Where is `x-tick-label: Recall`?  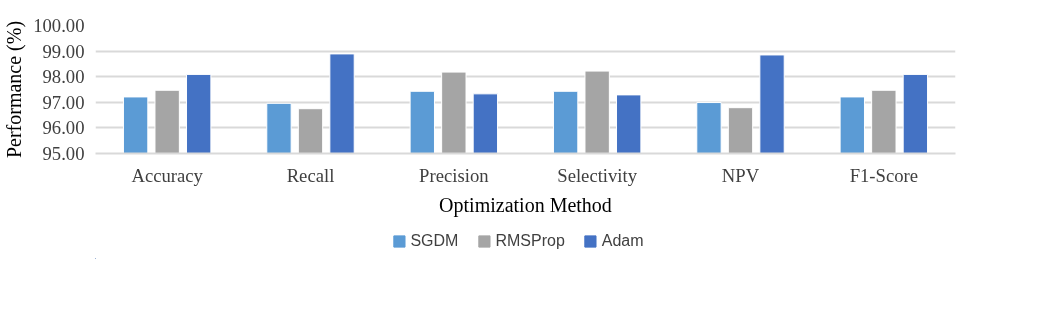 x-tick-label: Recall is located at coordinates (310, 175).